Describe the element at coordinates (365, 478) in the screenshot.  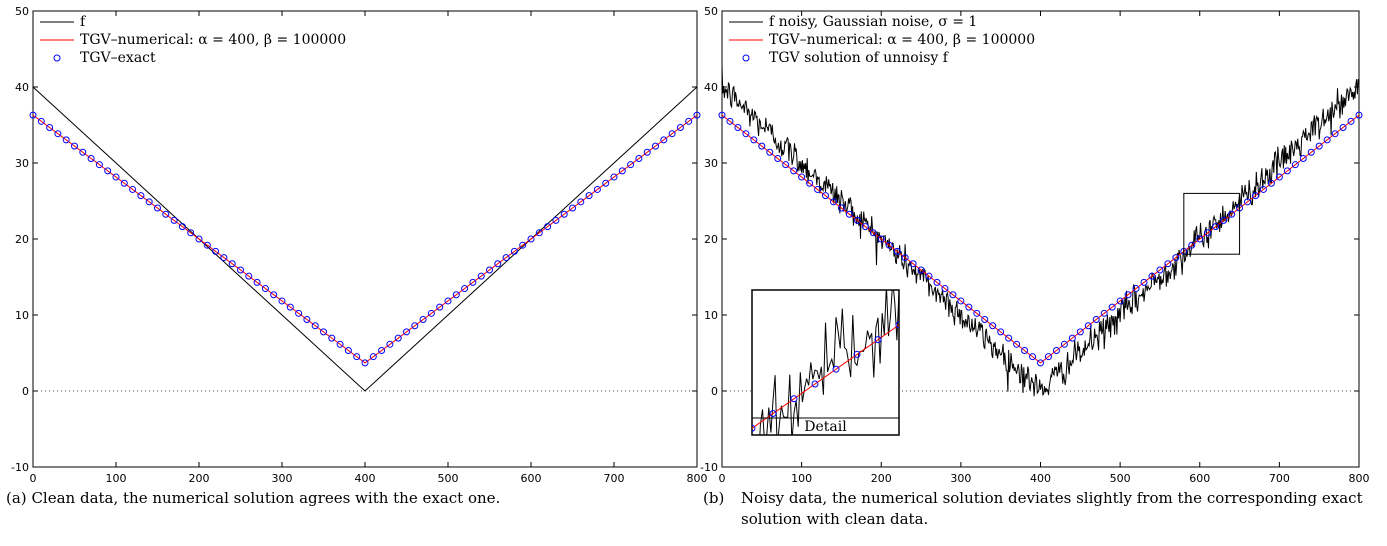
I see `x-tick-label: 400` at that location.